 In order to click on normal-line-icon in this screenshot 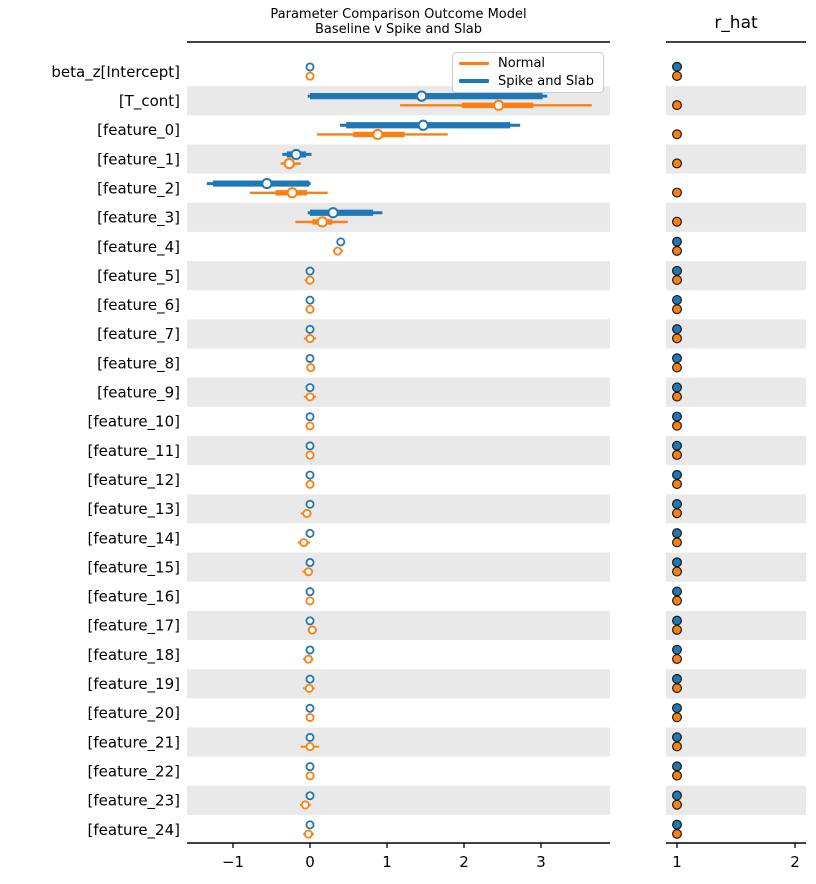, I will do `click(474, 64)`.